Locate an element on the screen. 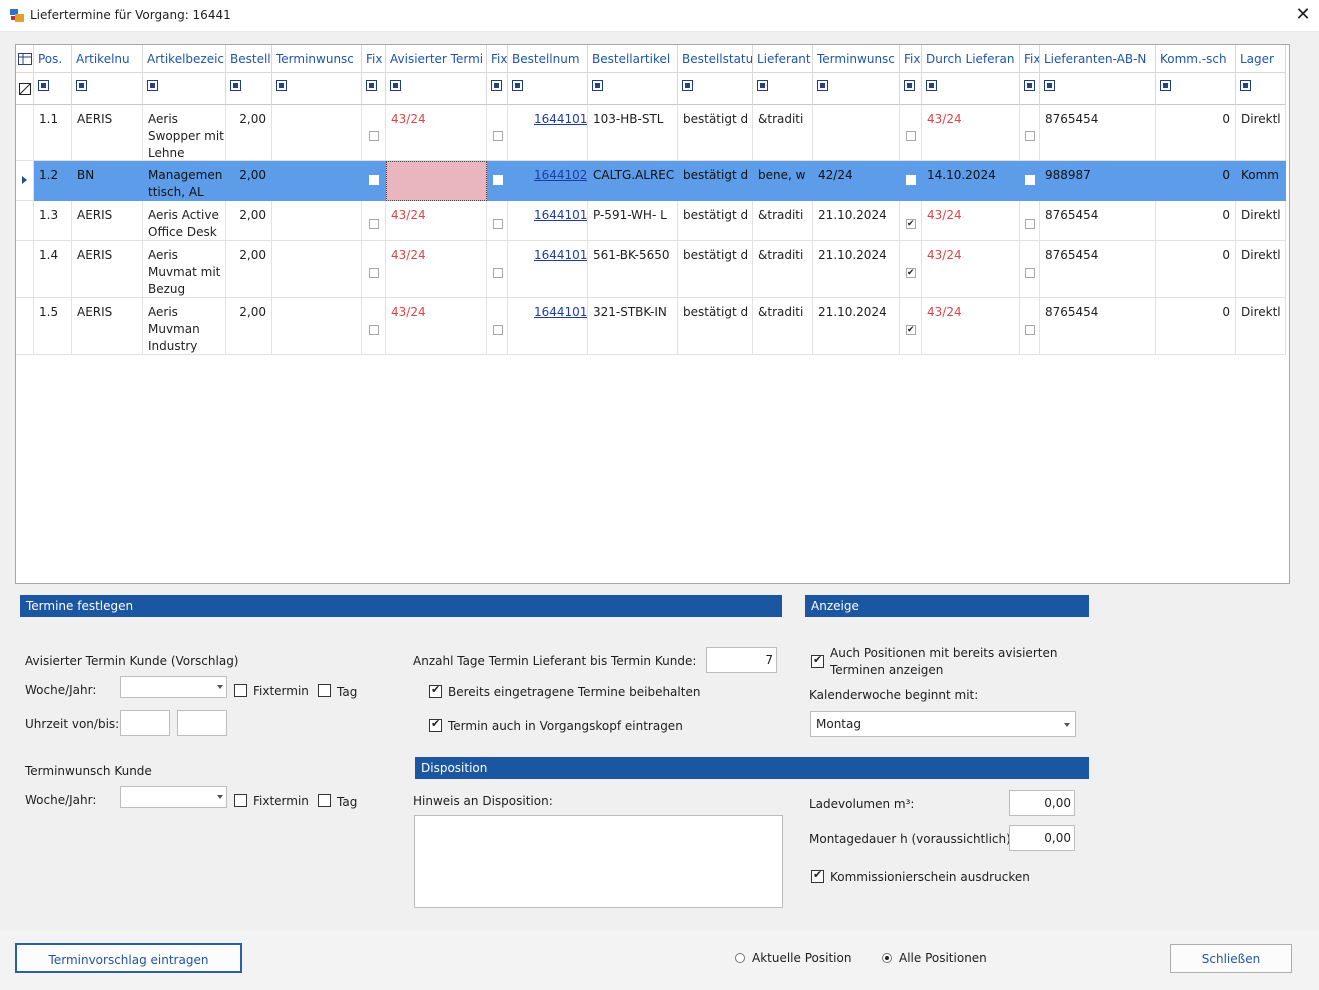  beibehalten-checkbox is located at coordinates (435, 690).